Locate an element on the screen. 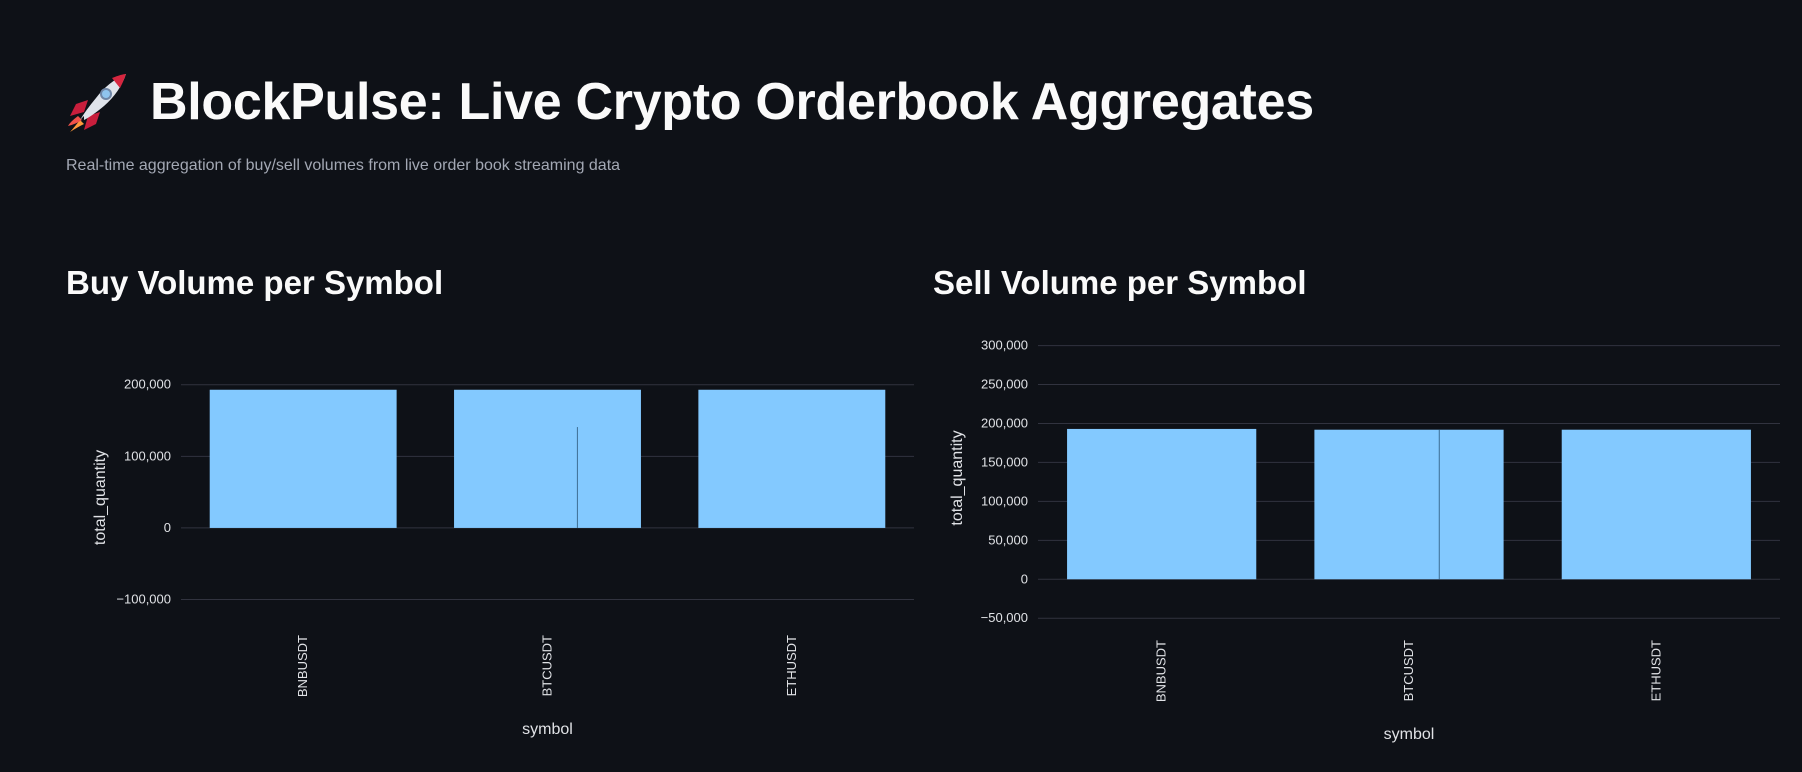 This screenshot has width=1802, height=772. buy-y-tick-label: −100,000 is located at coordinates (143, 599).